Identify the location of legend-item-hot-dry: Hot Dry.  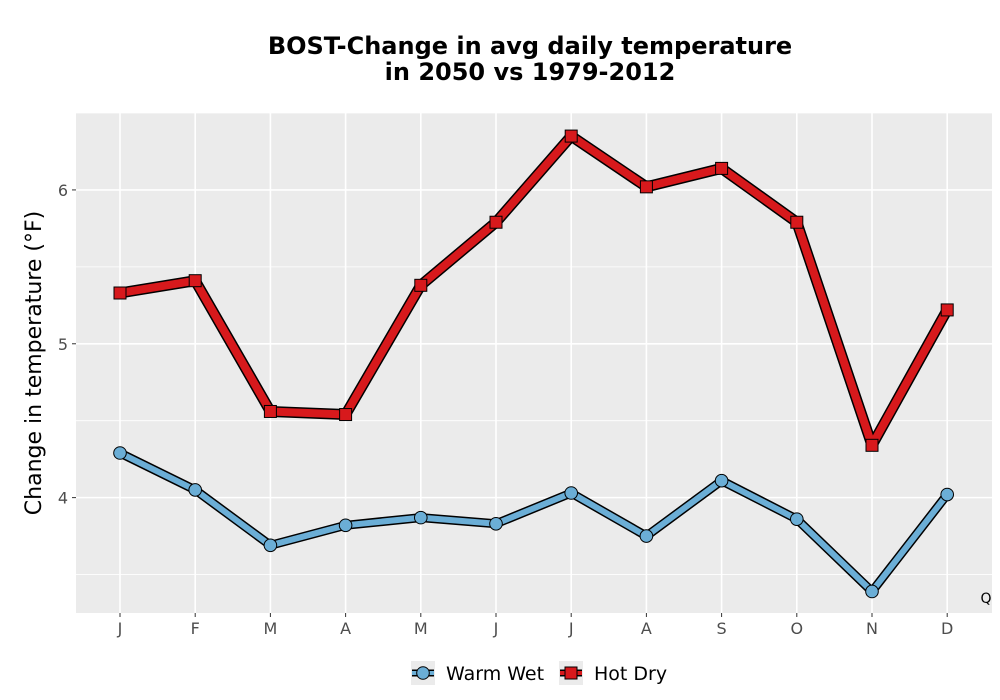
(613, 673).